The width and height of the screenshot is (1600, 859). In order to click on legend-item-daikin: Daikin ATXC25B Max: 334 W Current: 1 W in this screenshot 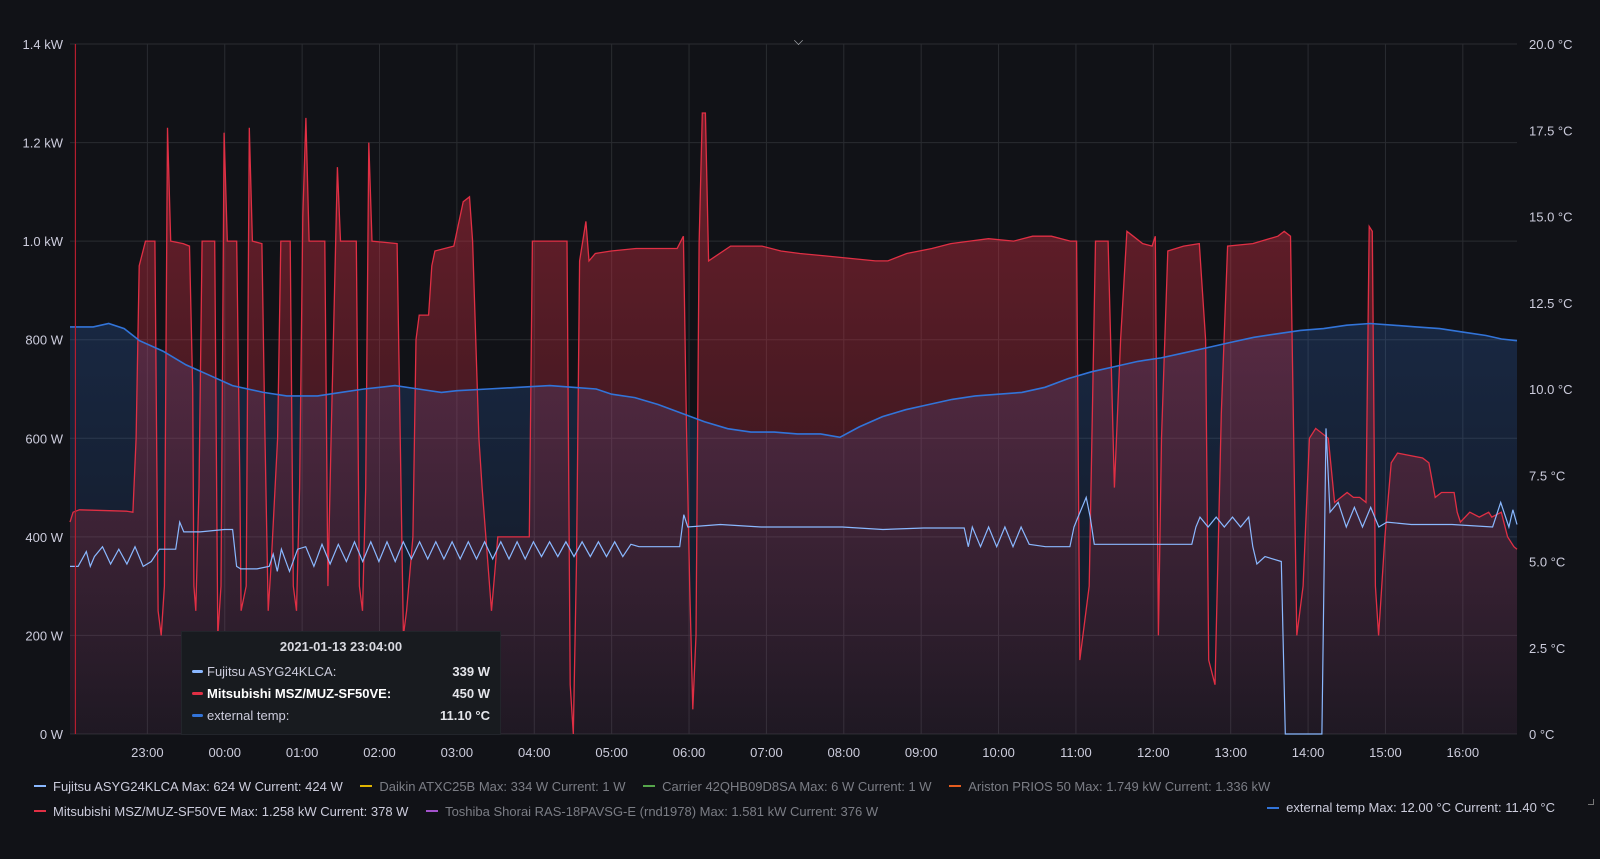, I will do `click(492, 786)`.